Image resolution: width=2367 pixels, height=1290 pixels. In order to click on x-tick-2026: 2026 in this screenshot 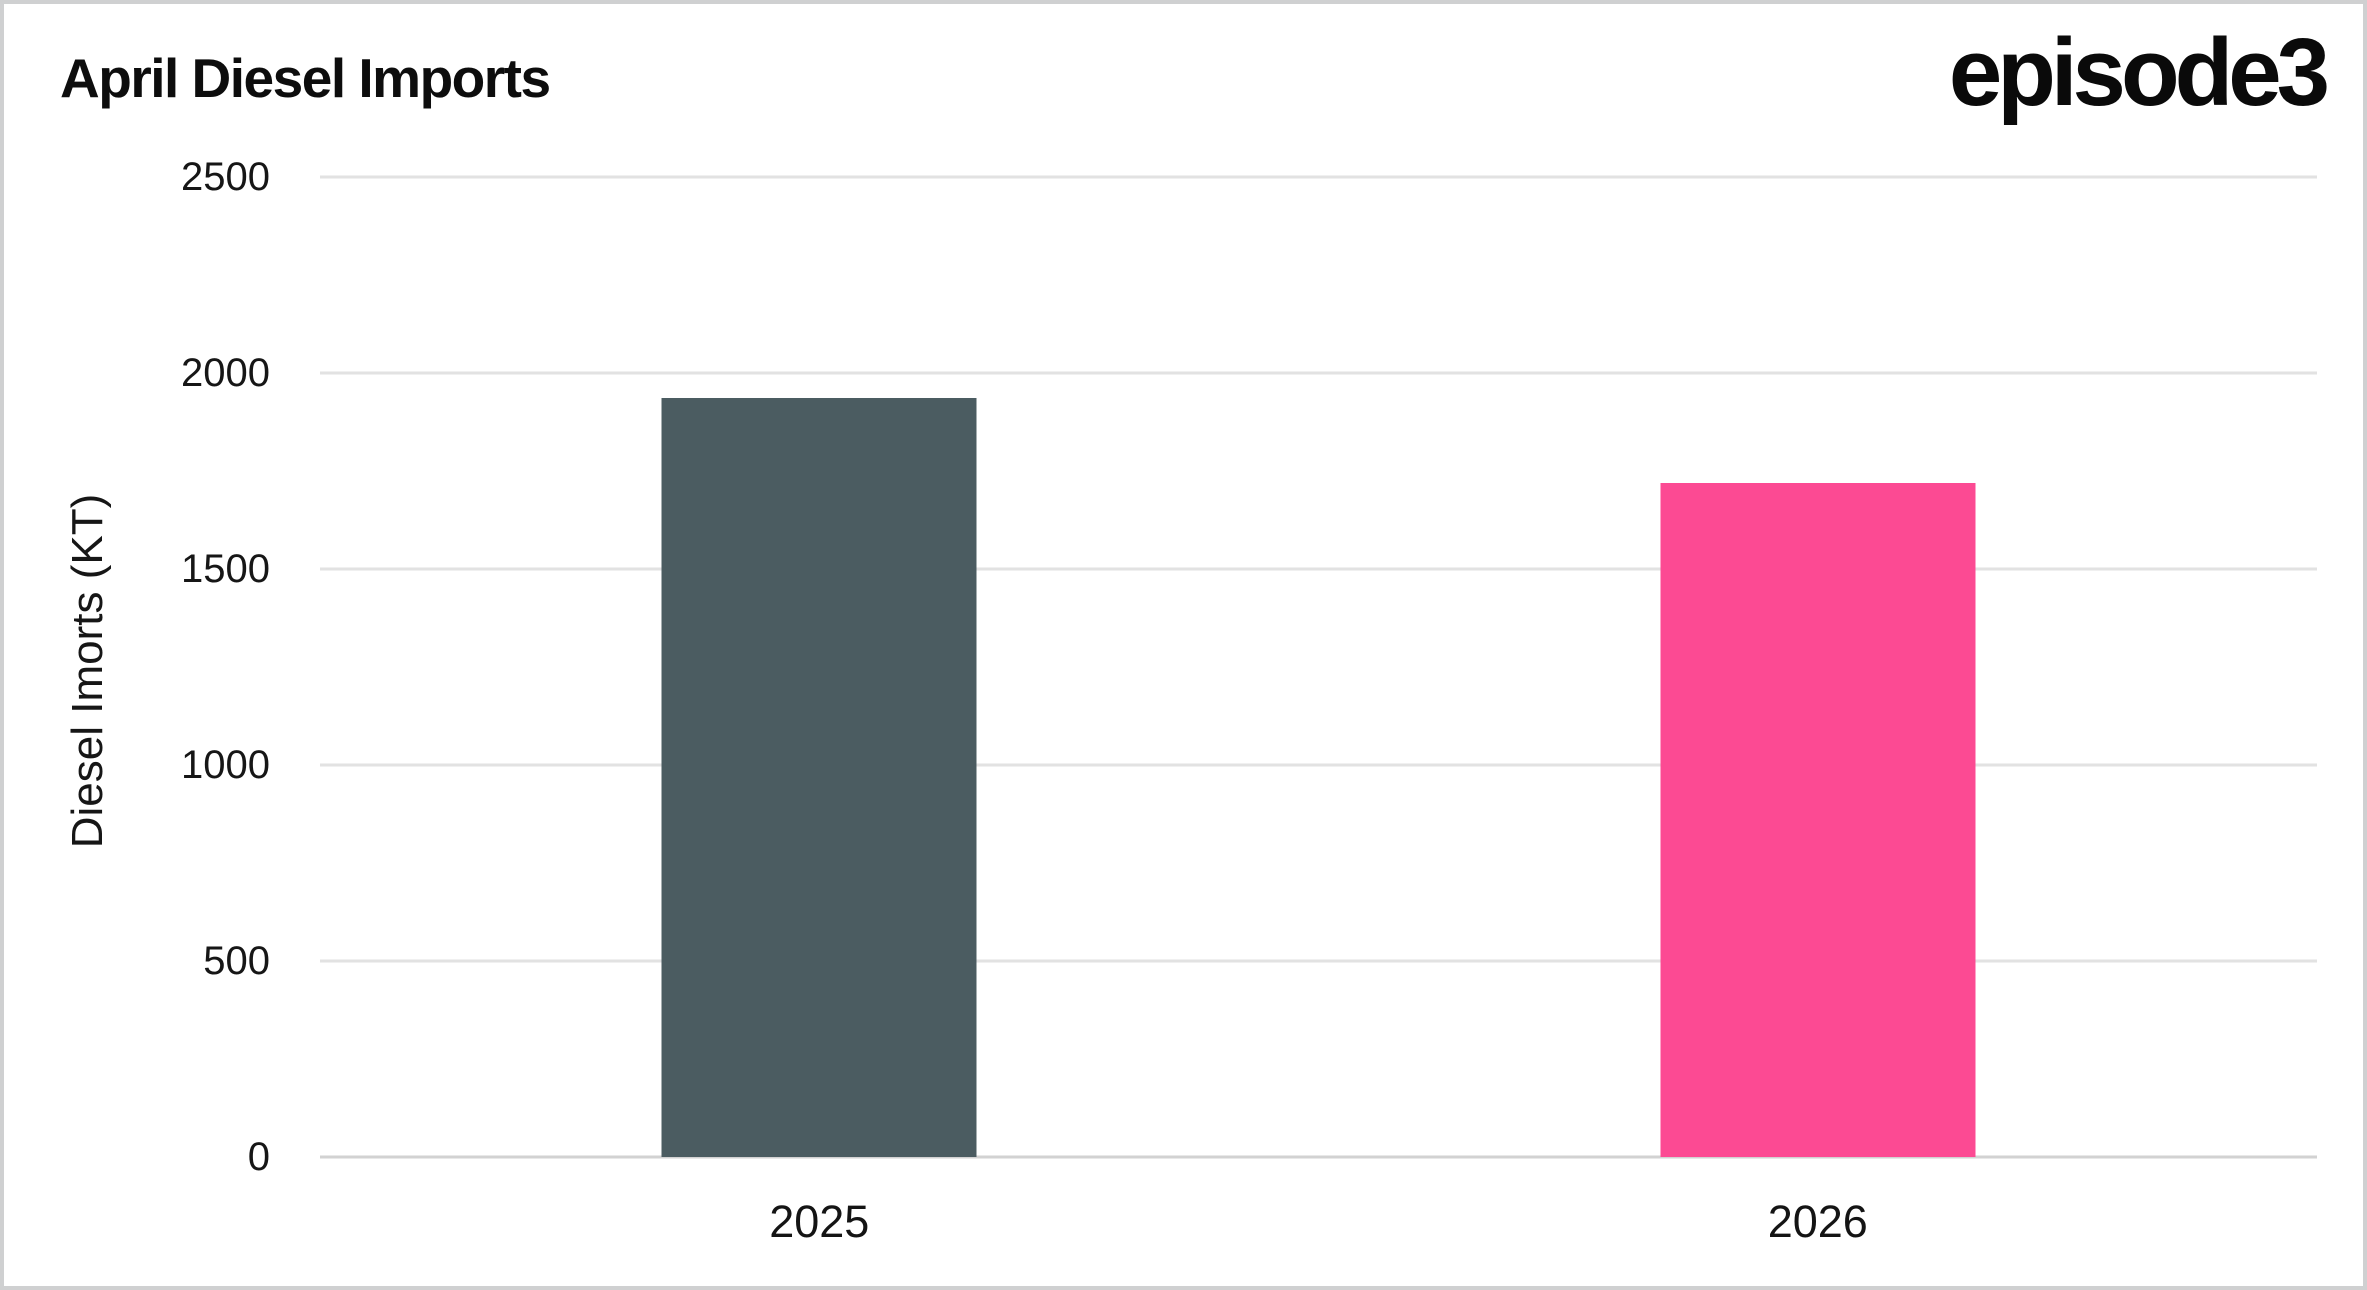, I will do `click(1817, 1221)`.